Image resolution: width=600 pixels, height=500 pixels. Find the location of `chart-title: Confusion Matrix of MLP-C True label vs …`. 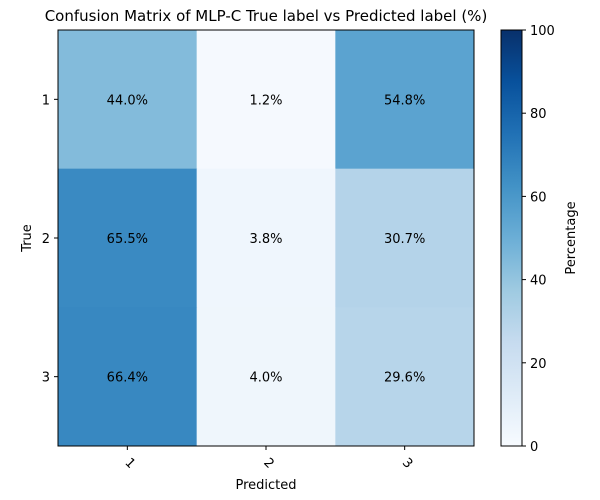

chart-title: Confusion Matrix of MLP-C True label vs … is located at coordinates (266, 16).